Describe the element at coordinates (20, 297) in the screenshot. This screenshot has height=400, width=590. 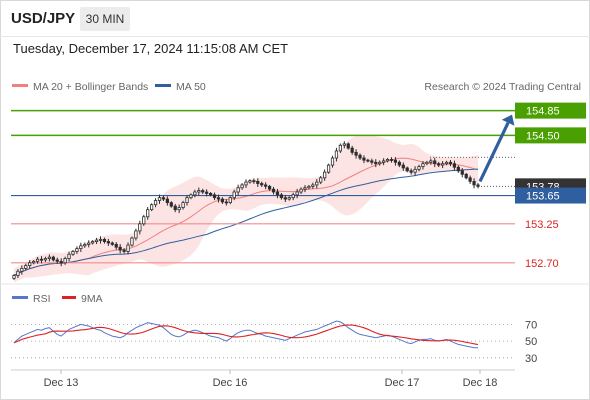
I see `rsi-legend-swatch` at that location.